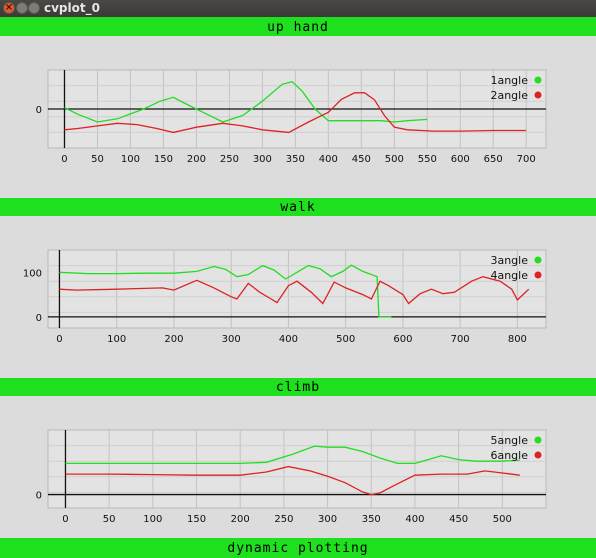 Image resolution: width=596 pixels, height=558 pixels. Describe the element at coordinates (509, 275) in the screenshot. I see `legend-label: 4angle` at that location.